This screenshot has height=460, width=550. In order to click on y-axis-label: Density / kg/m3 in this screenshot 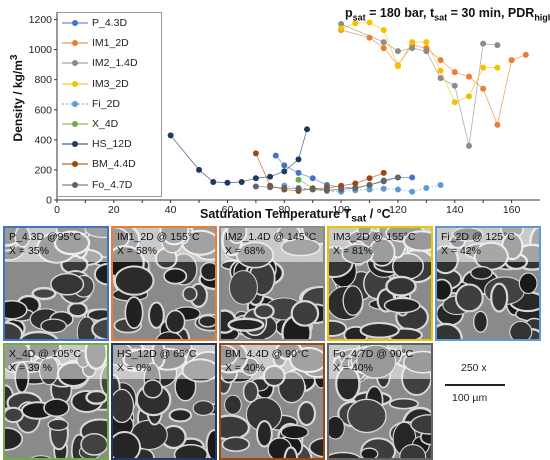, I will do `click(17, 98)`.